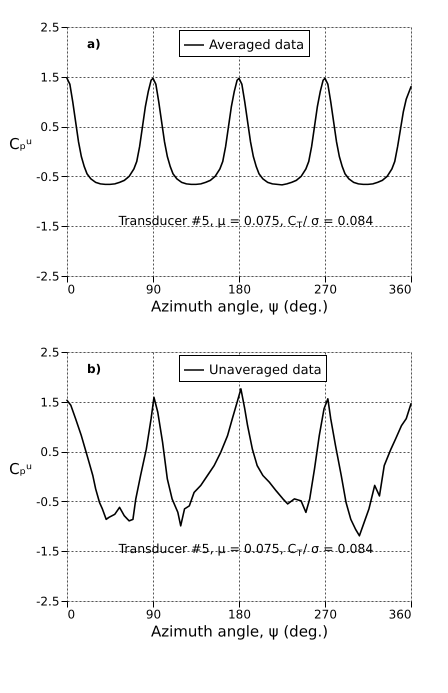 This screenshot has width=448, height=693. What do you see at coordinates (256, 45) in the screenshot?
I see `legend-label: Averaged data` at bounding box center [256, 45].